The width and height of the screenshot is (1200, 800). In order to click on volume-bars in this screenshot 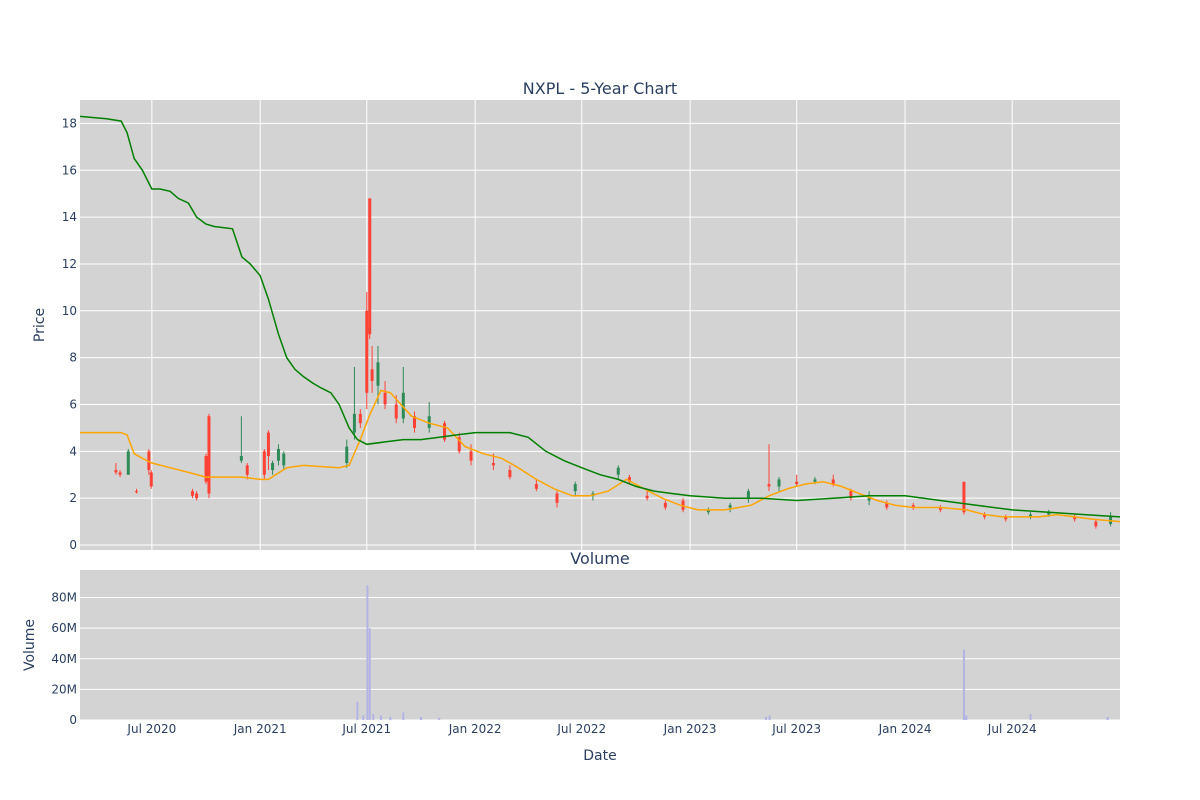, I will do `click(732, 652)`.